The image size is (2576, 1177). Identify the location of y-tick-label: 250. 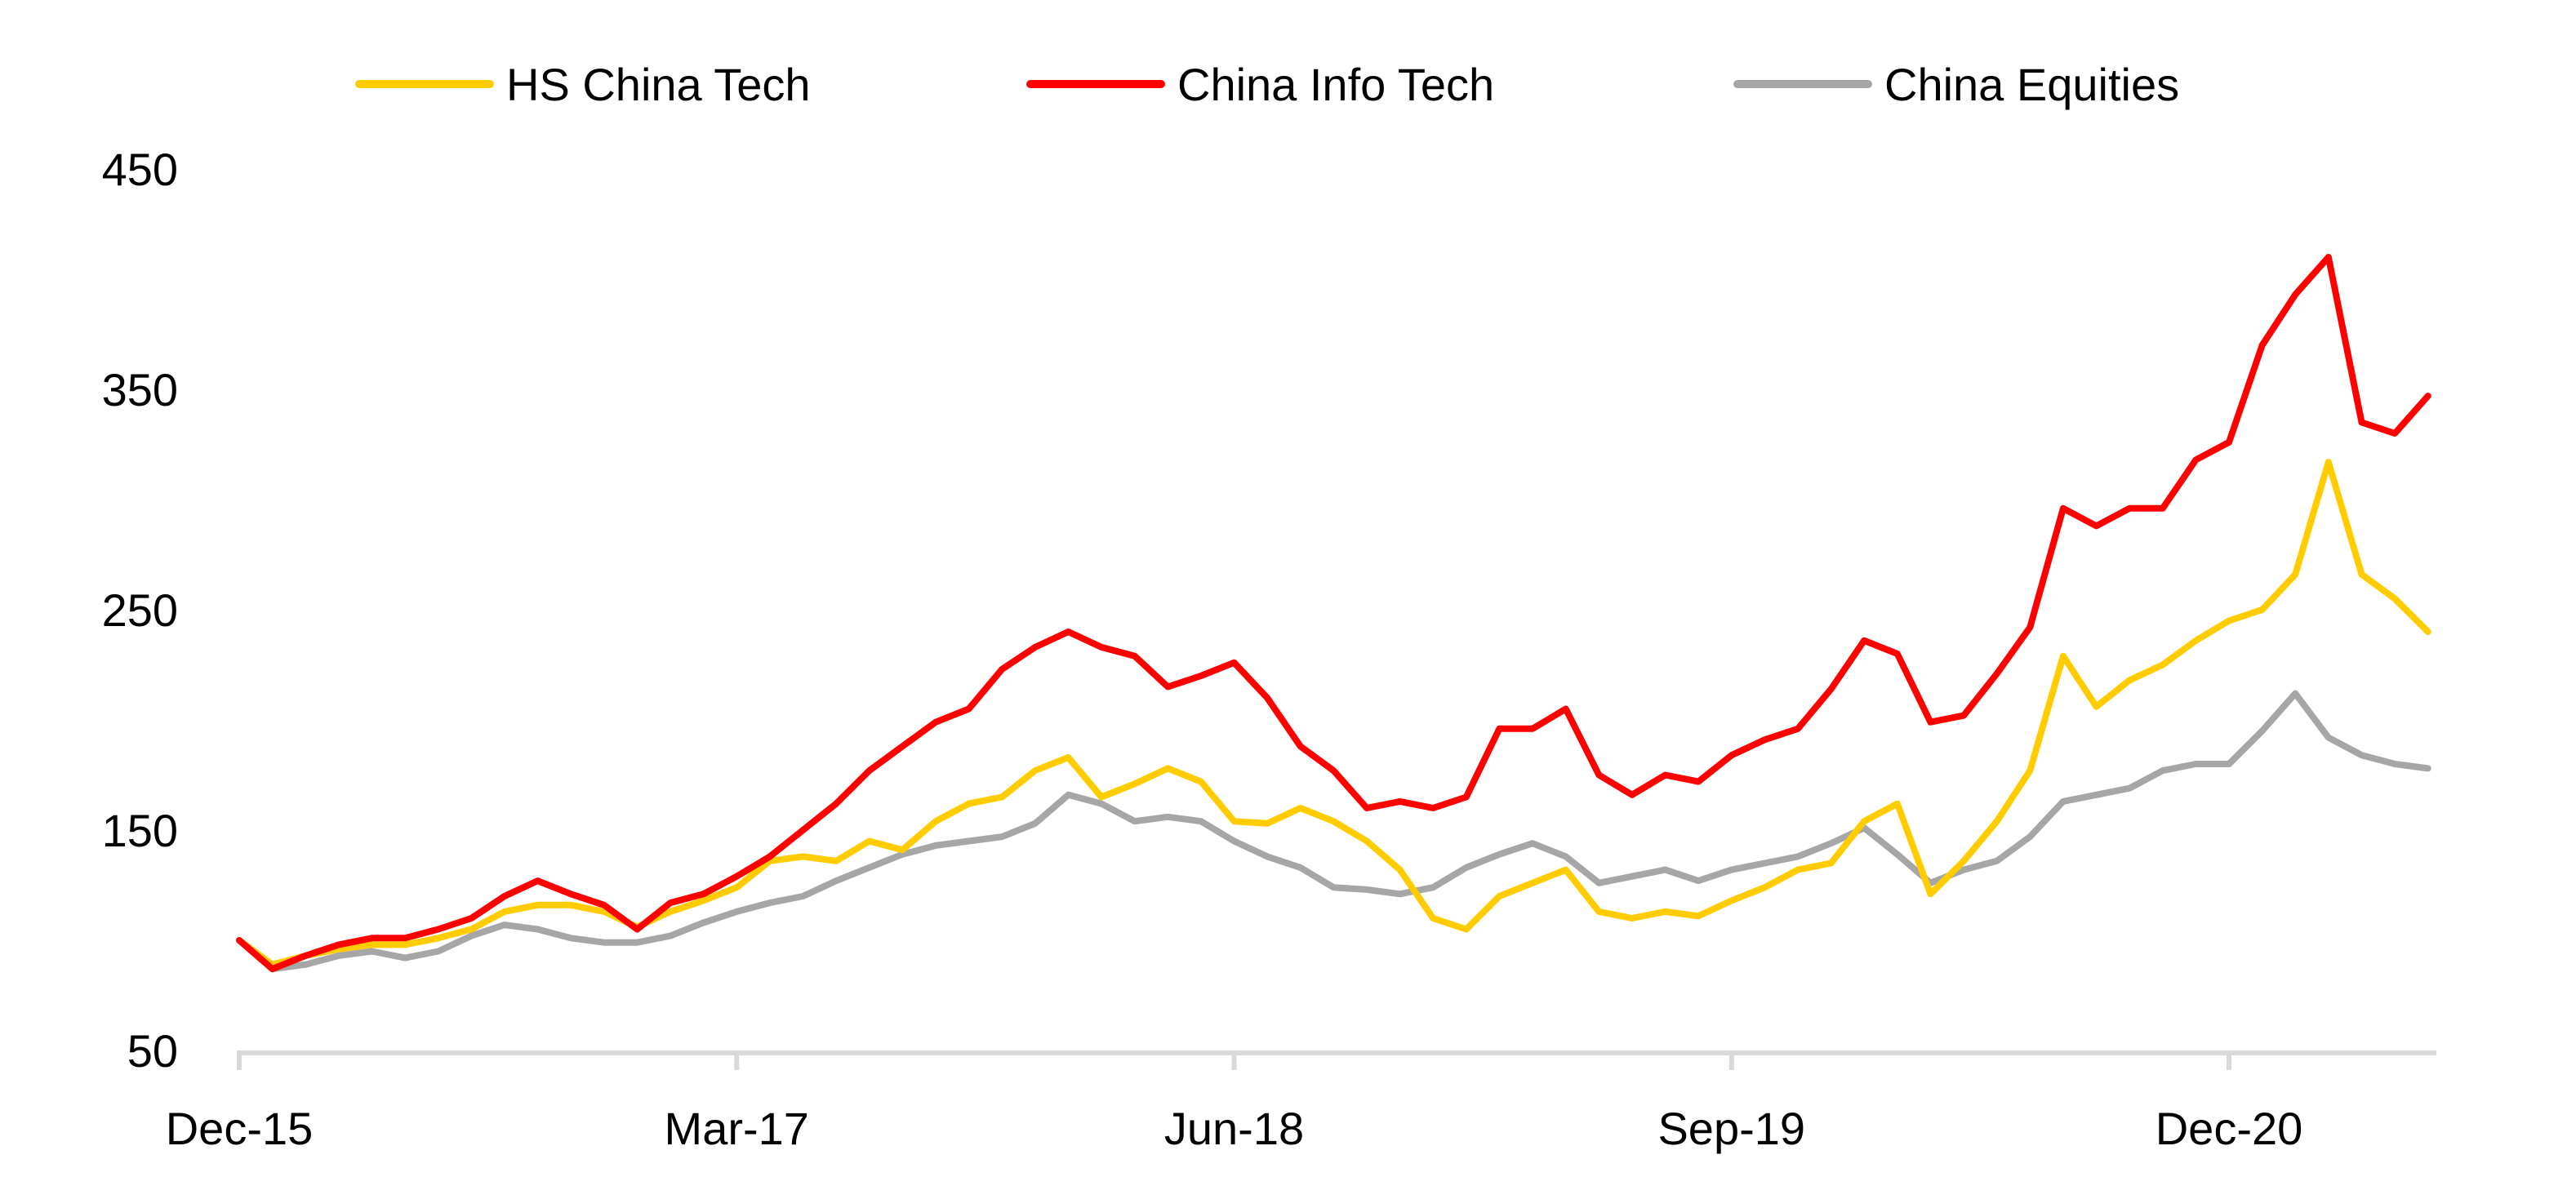
(140, 610).